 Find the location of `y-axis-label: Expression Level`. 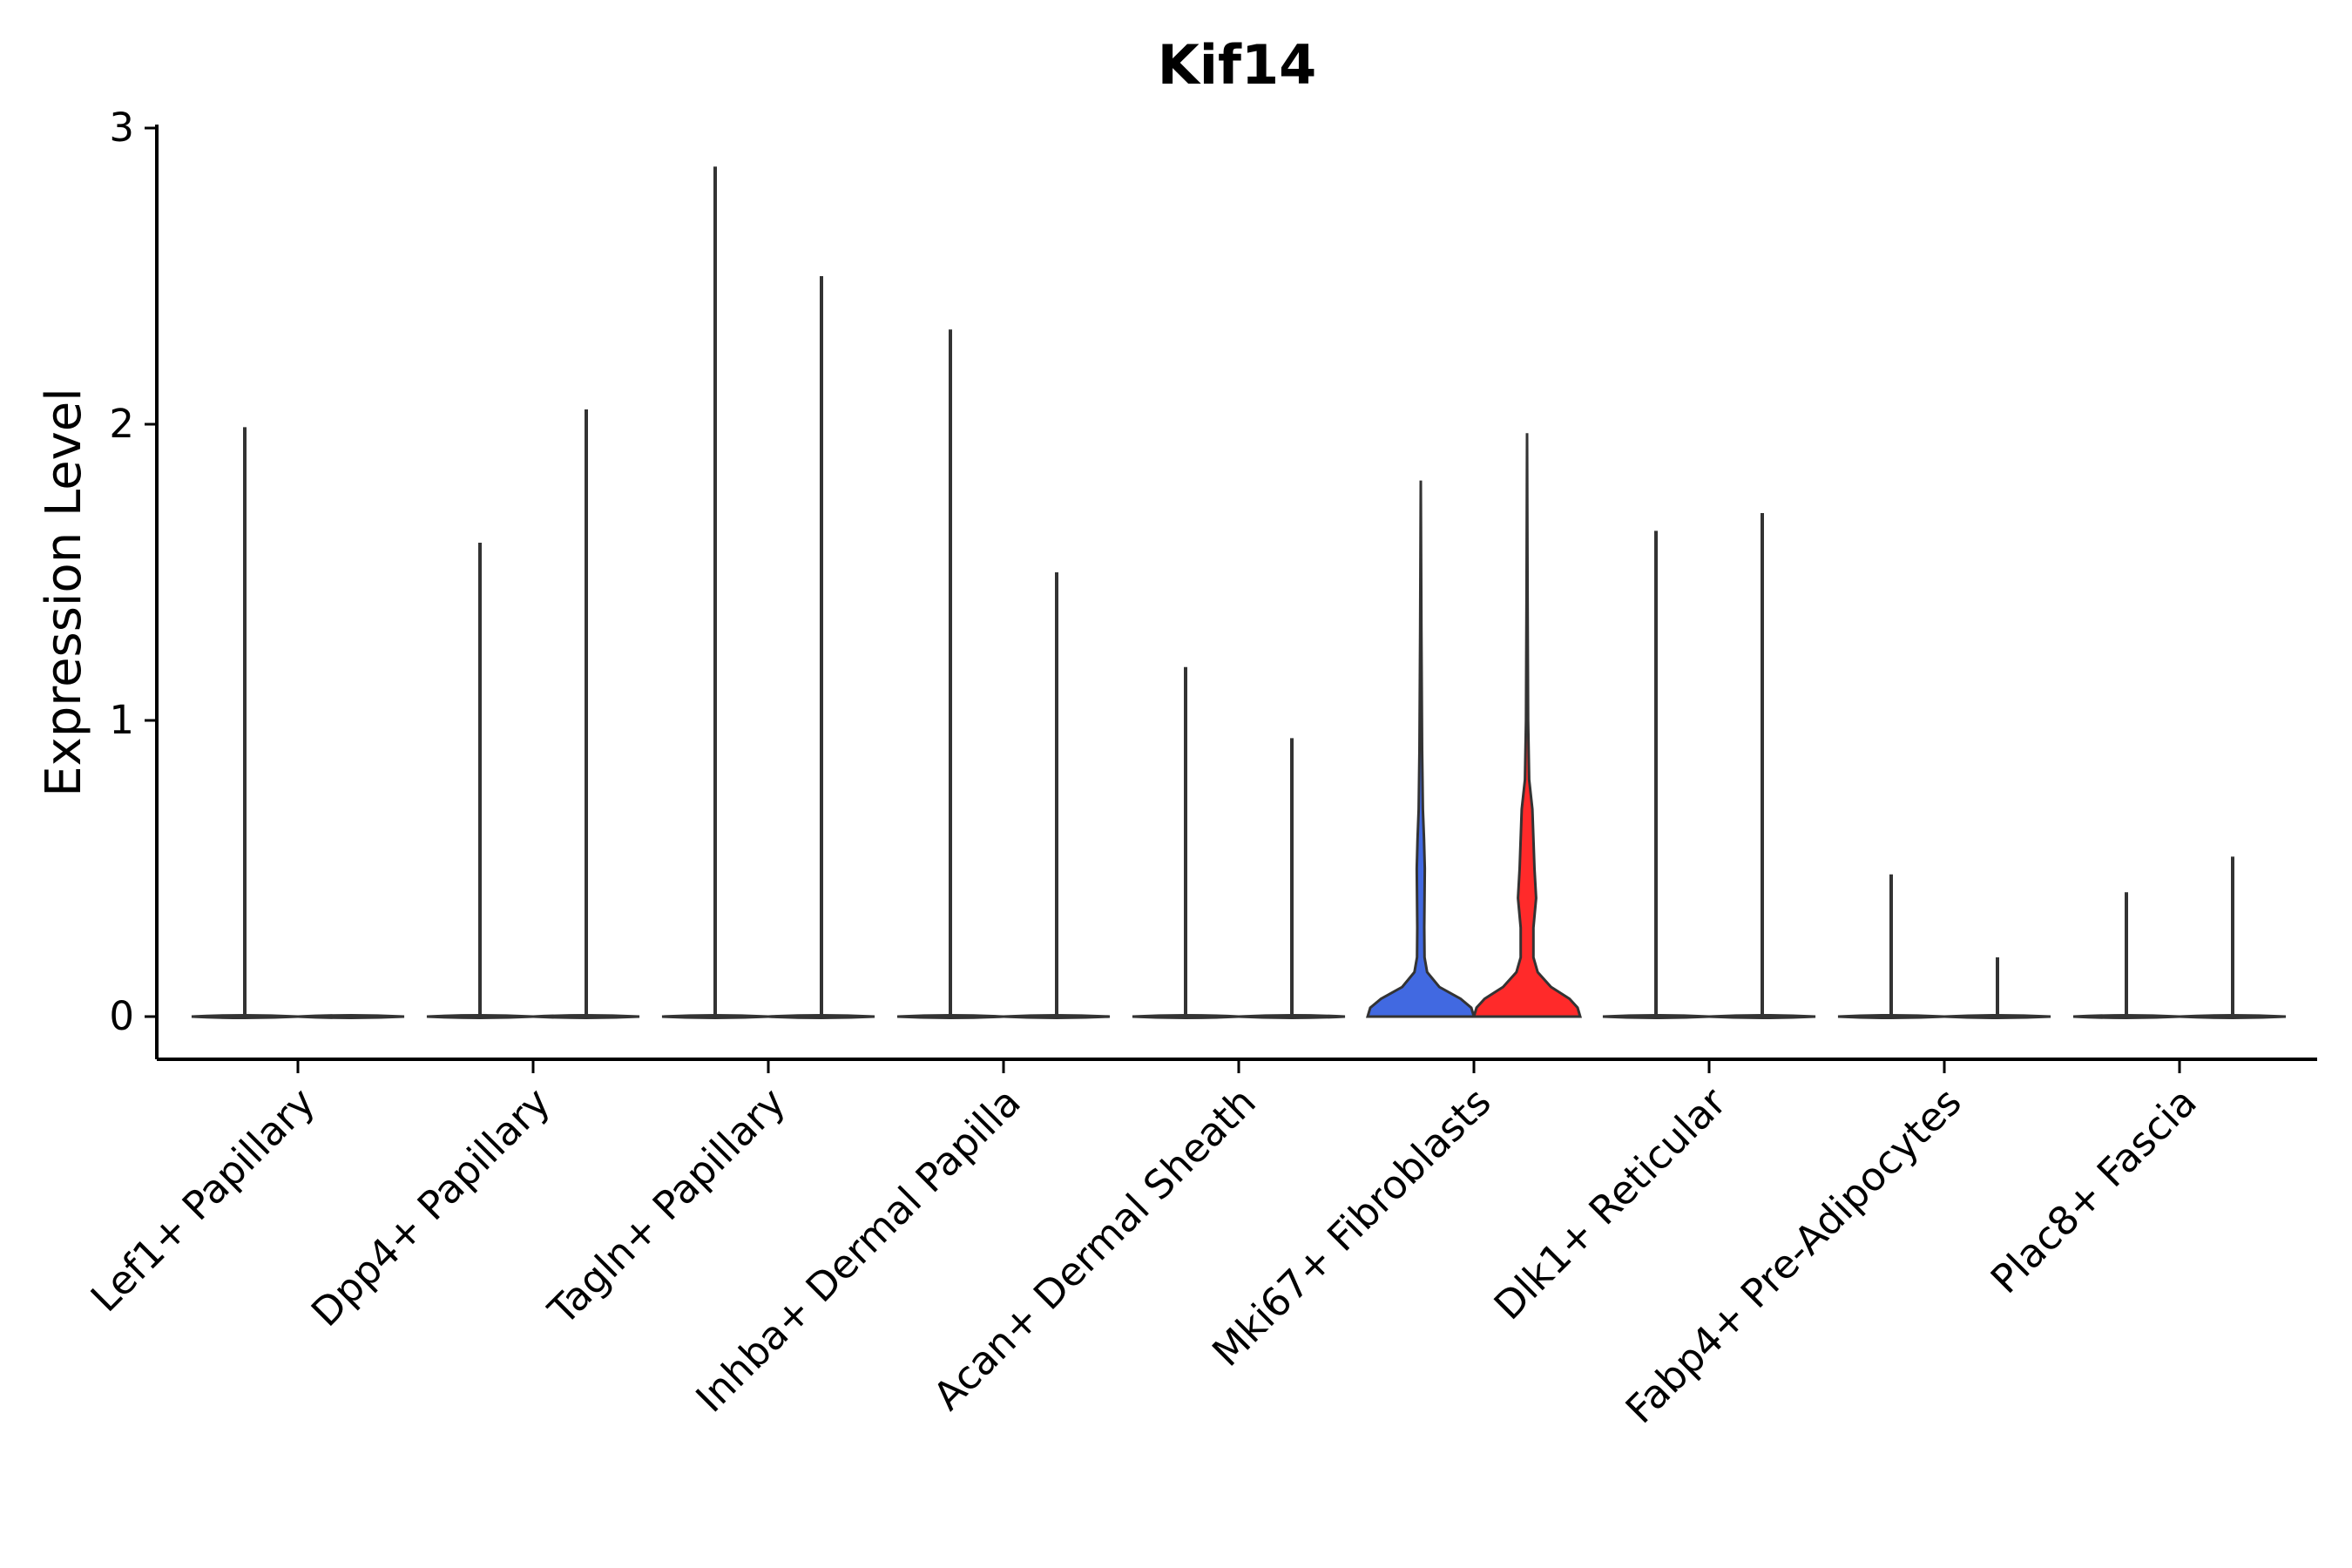

y-axis-label: Expression Level is located at coordinates (64, 592).